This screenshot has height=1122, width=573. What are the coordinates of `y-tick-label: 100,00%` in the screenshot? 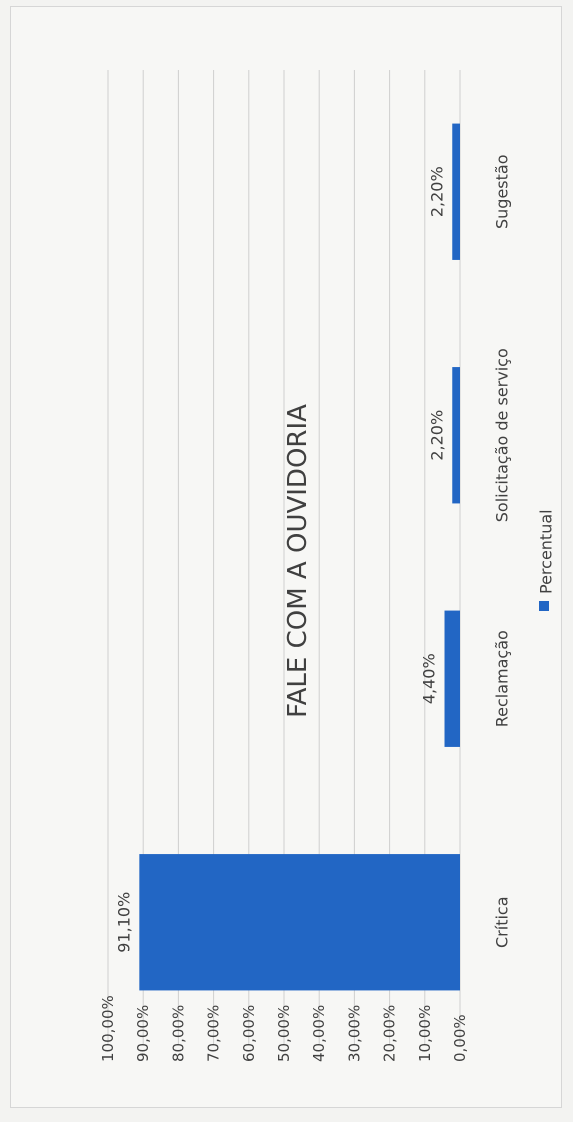 It's located at (108, 1028).